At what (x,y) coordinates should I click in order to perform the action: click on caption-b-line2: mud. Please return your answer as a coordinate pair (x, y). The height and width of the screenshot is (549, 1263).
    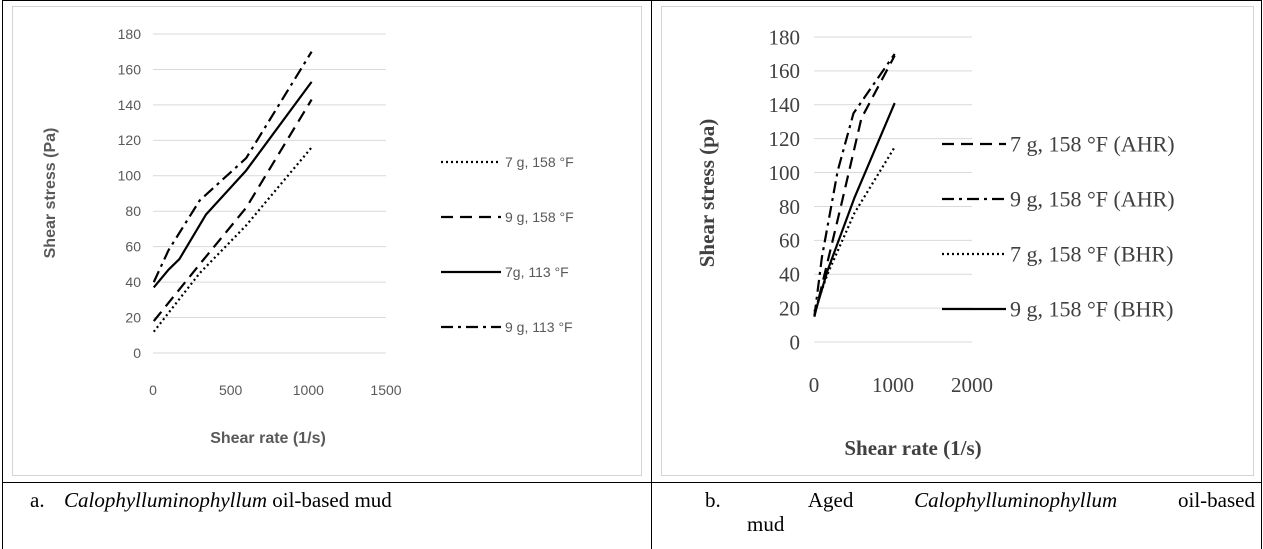
    Looking at the image, I should click on (766, 524).